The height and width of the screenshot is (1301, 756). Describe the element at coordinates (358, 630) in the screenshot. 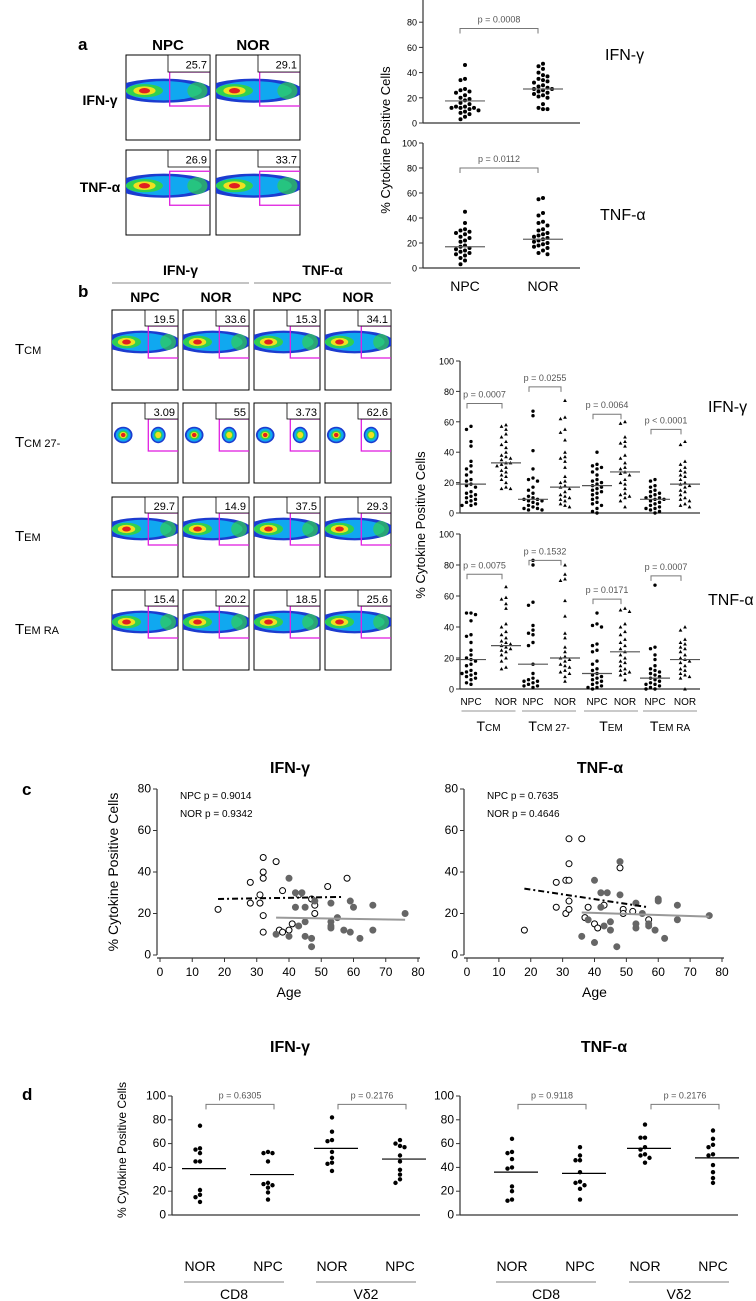

I see `flow-cytometry-plot: 25.6` at that location.